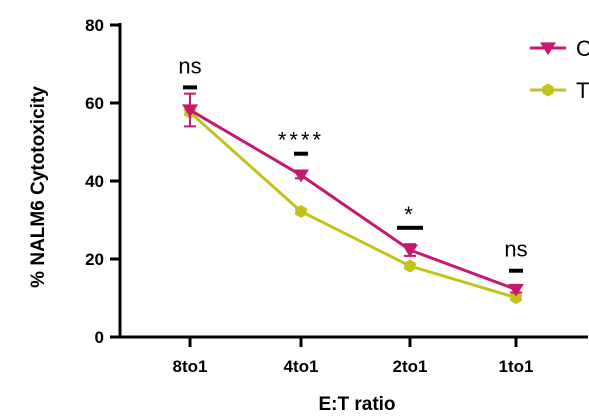 The height and width of the screenshot is (416, 589). Describe the element at coordinates (582, 90) in the screenshot. I see `legend-label: T` at that location.